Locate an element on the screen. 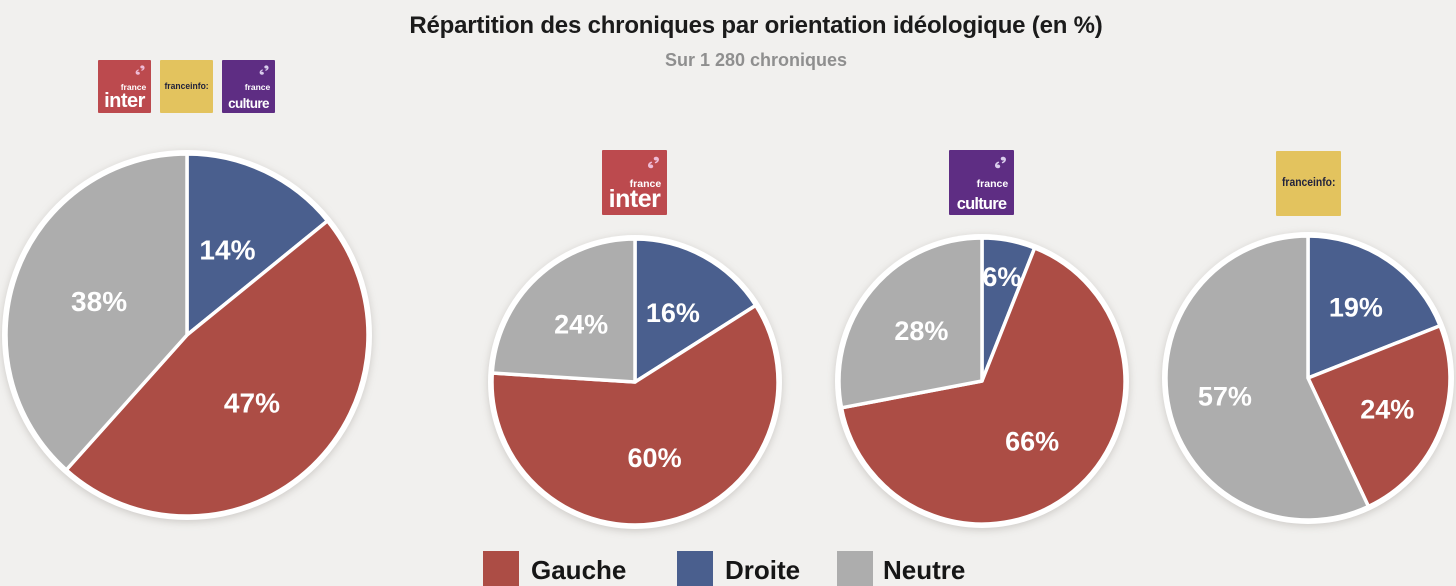  pie-chart-franceinfo: 19% 24% 57% is located at coordinates (1308, 378).